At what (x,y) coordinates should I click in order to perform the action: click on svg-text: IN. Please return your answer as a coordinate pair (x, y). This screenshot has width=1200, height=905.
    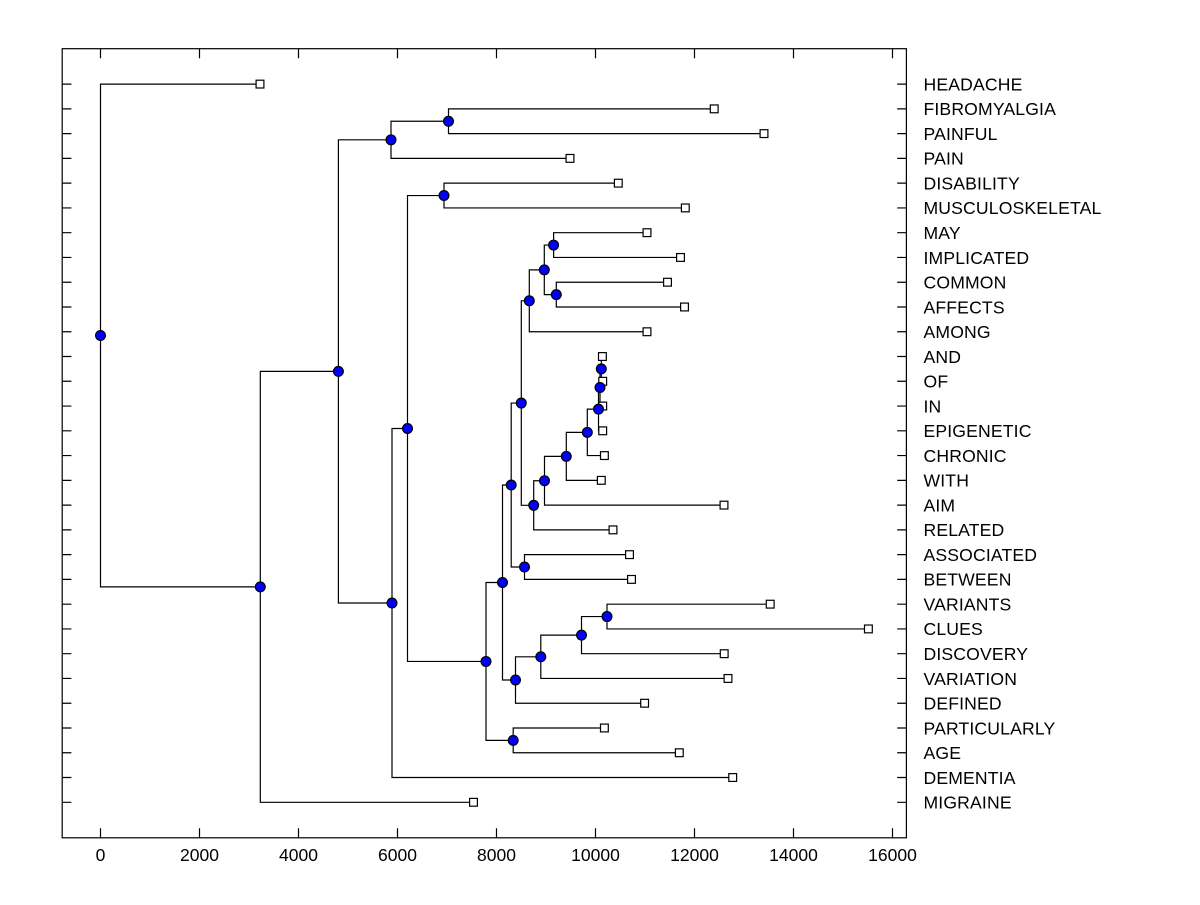
    Looking at the image, I should click on (933, 406).